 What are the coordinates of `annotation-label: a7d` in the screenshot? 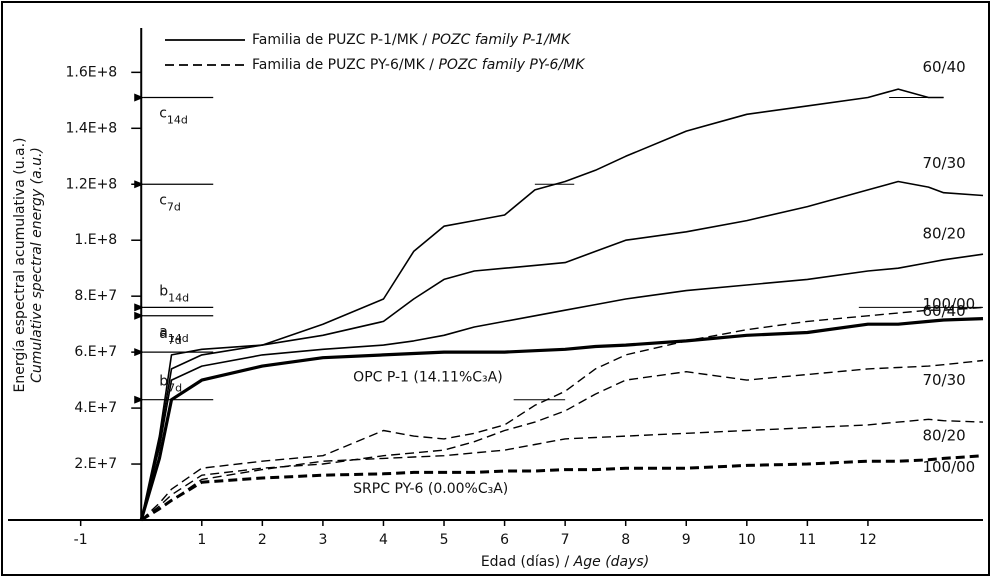 It's located at (170, 336).